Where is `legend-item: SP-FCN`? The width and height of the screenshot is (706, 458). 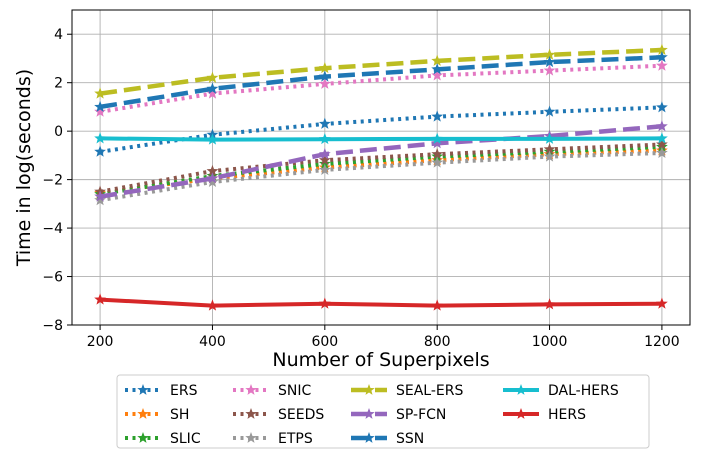 legend-item: SP-FCN is located at coordinates (398, 415).